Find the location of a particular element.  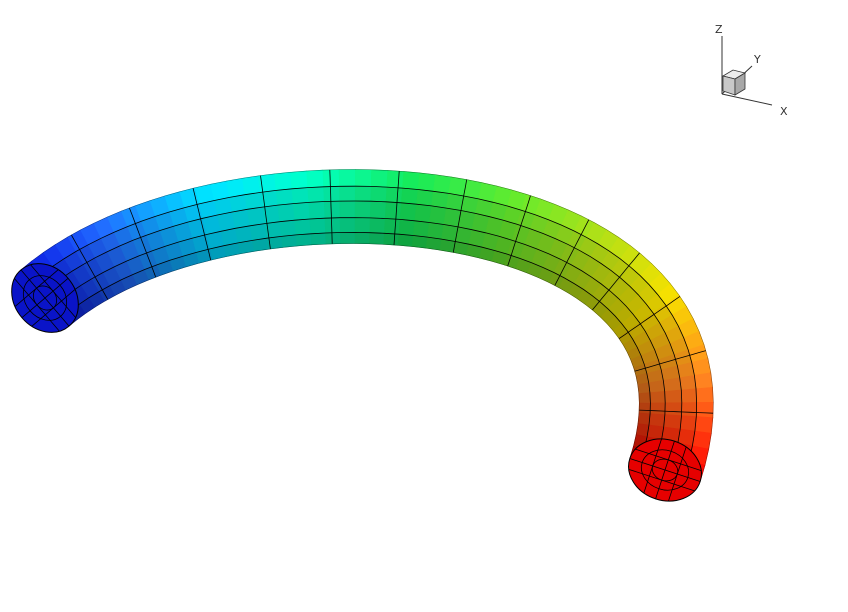

orientation-cube-icon is located at coordinates (734, 82).